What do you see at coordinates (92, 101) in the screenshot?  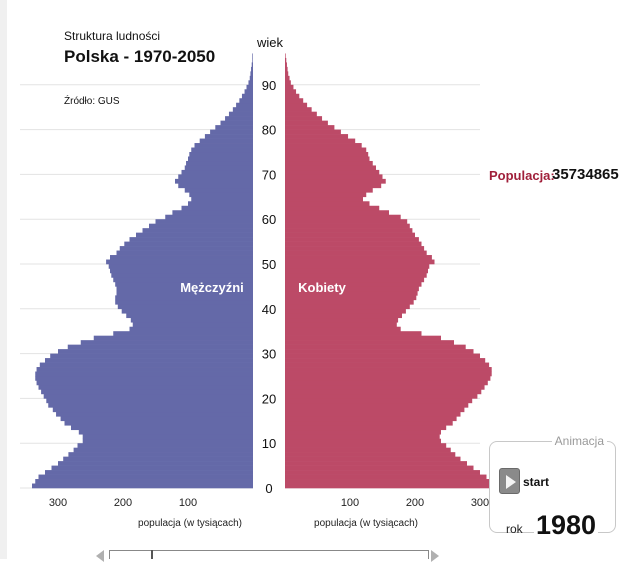 I see `chart-source: Źródło: GUS` at bounding box center [92, 101].